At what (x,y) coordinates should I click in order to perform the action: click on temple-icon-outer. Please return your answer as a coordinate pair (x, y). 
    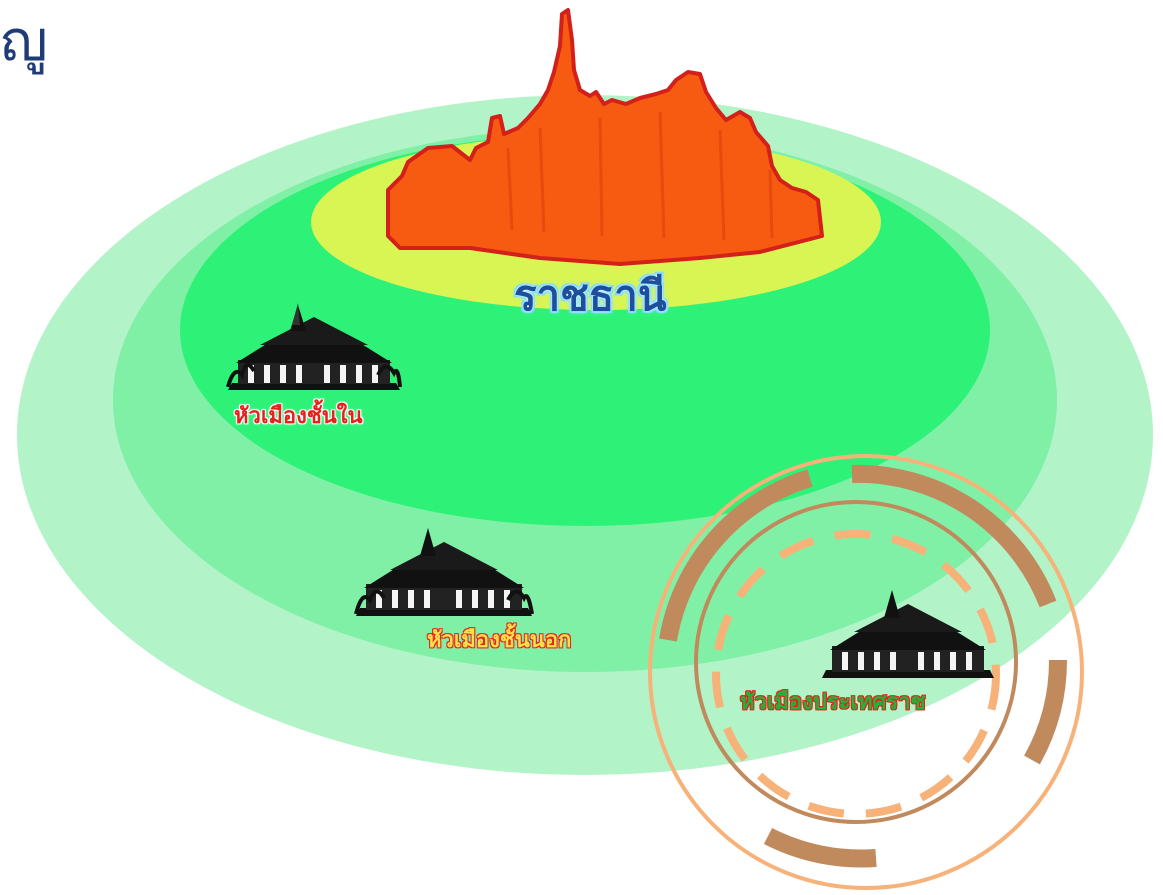
    Looking at the image, I should click on (444, 572).